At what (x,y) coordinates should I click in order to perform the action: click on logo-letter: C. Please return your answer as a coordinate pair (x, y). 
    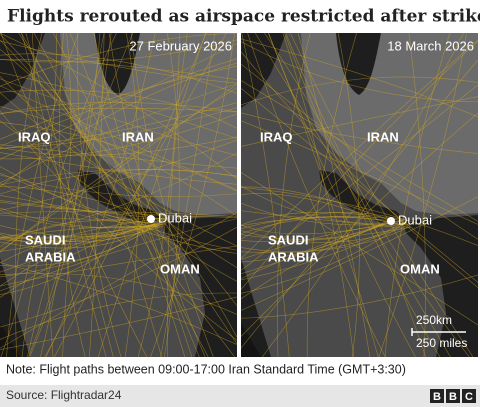
    Looking at the image, I should click on (469, 397).